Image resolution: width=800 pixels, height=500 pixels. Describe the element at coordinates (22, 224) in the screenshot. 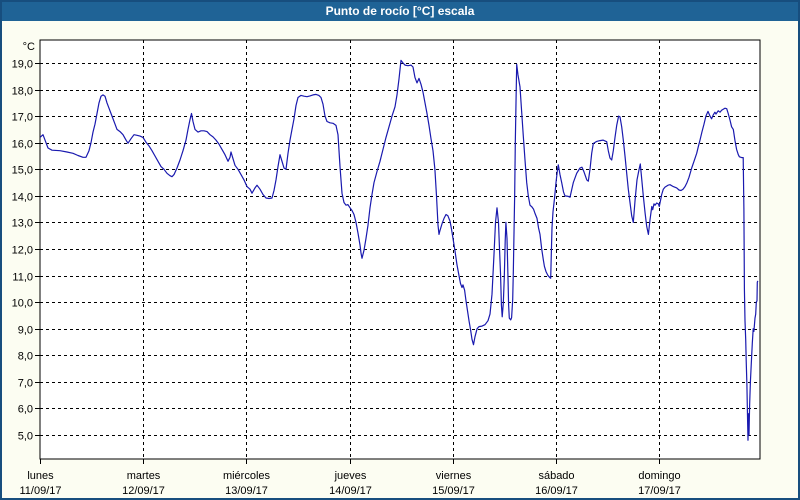

I see `y-tick-label: 13,0` at that location.